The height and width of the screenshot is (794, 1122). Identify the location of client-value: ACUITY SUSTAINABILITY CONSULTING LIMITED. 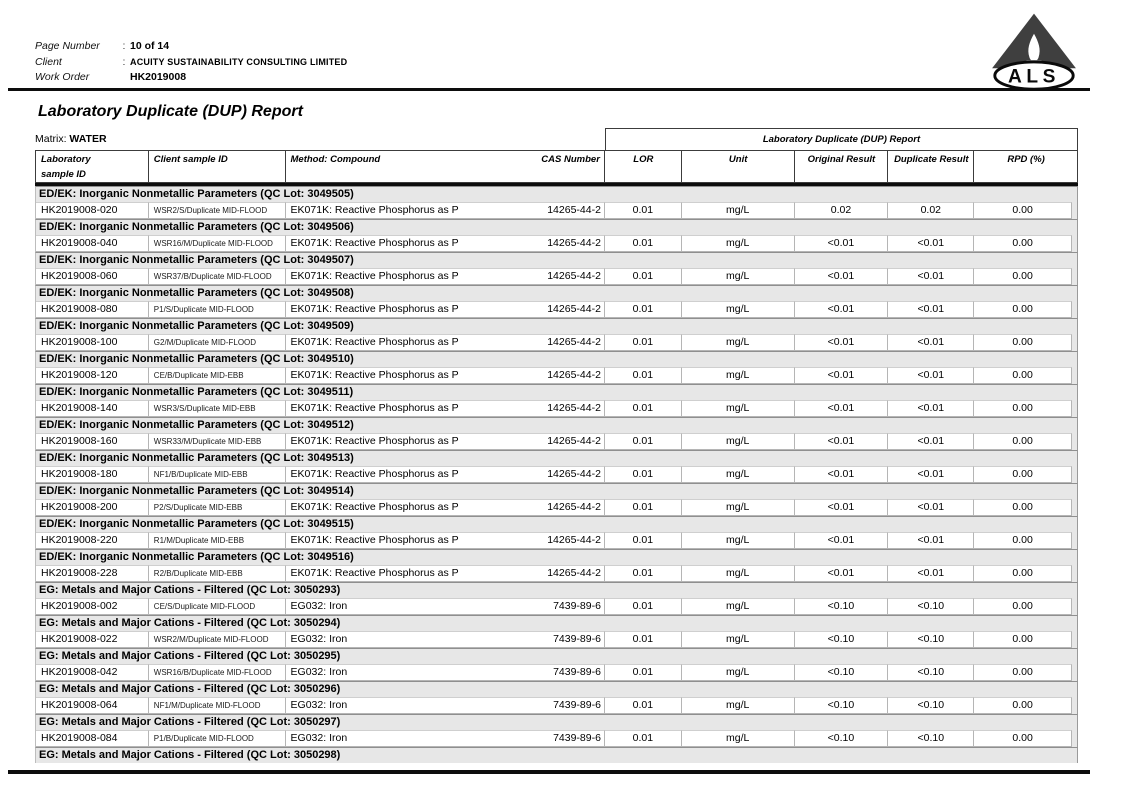
(239, 61).